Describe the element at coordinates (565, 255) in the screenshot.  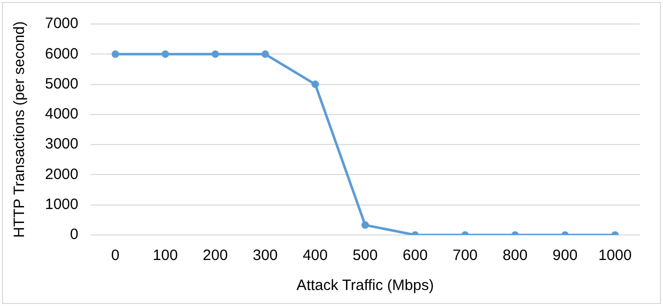
I see `x-tick-label: 900` at that location.